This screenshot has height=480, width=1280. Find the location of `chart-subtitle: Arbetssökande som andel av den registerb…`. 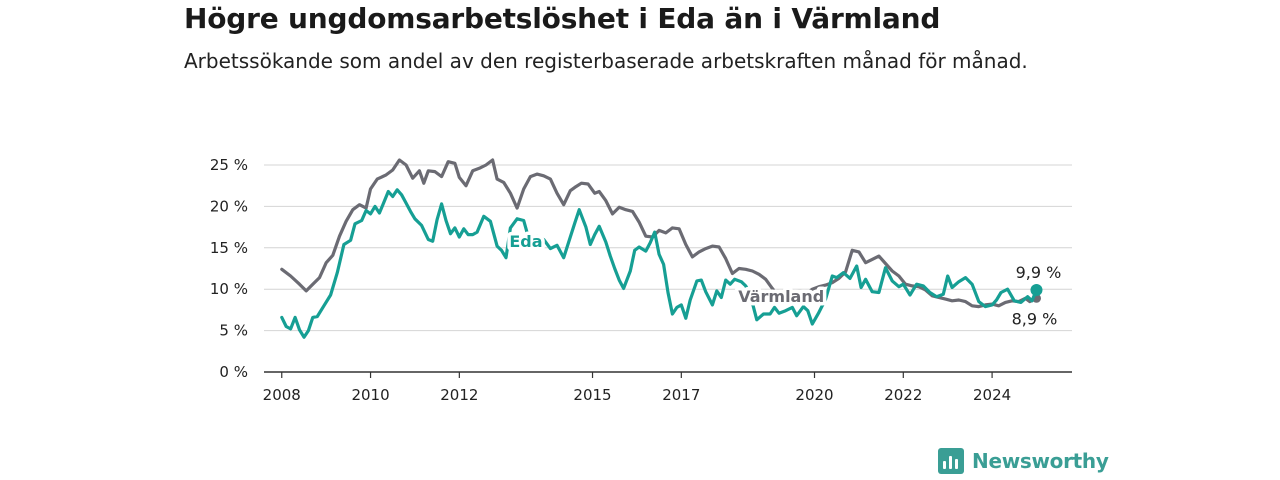

chart-subtitle: Arbetssökande som andel av den registerb… is located at coordinates (606, 61).